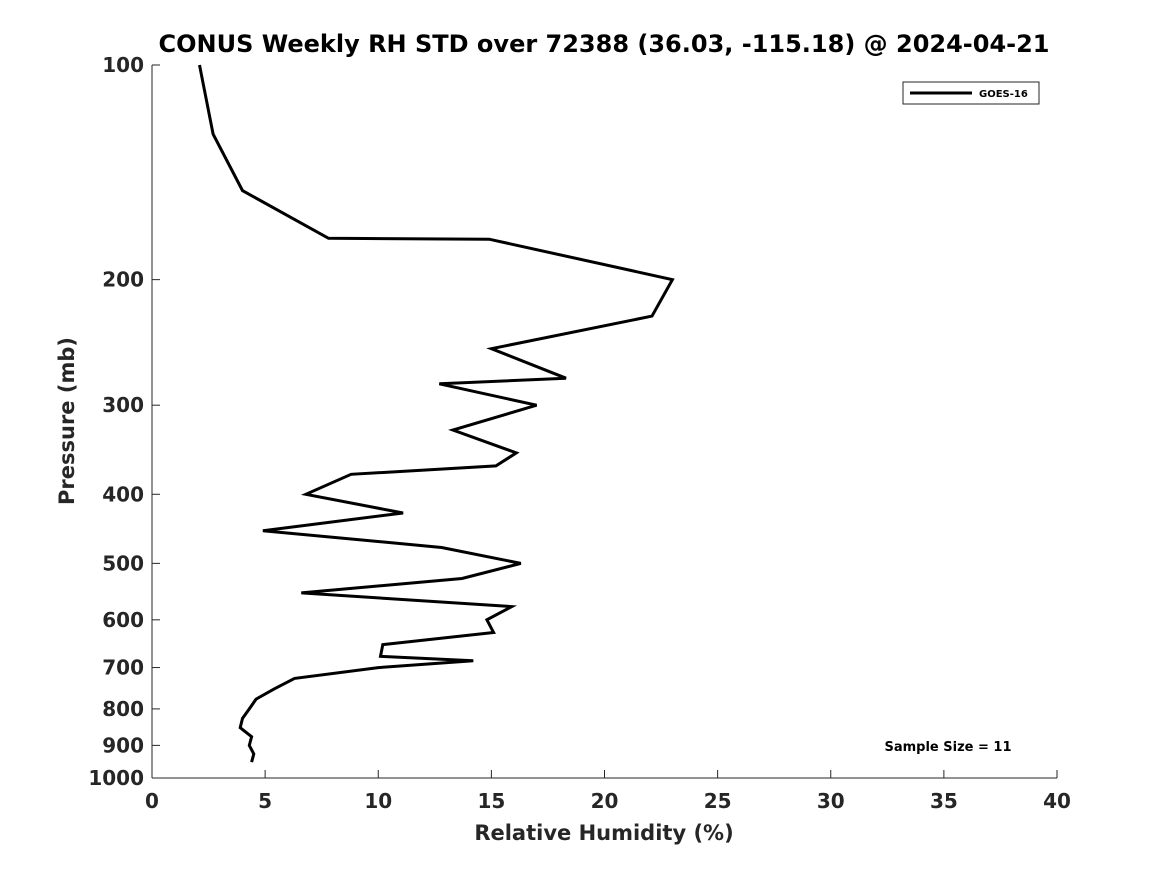 Image resolution: width=1167 pixels, height=875 pixels. I want to click on x-tick-label: 10, so click(378, 801).